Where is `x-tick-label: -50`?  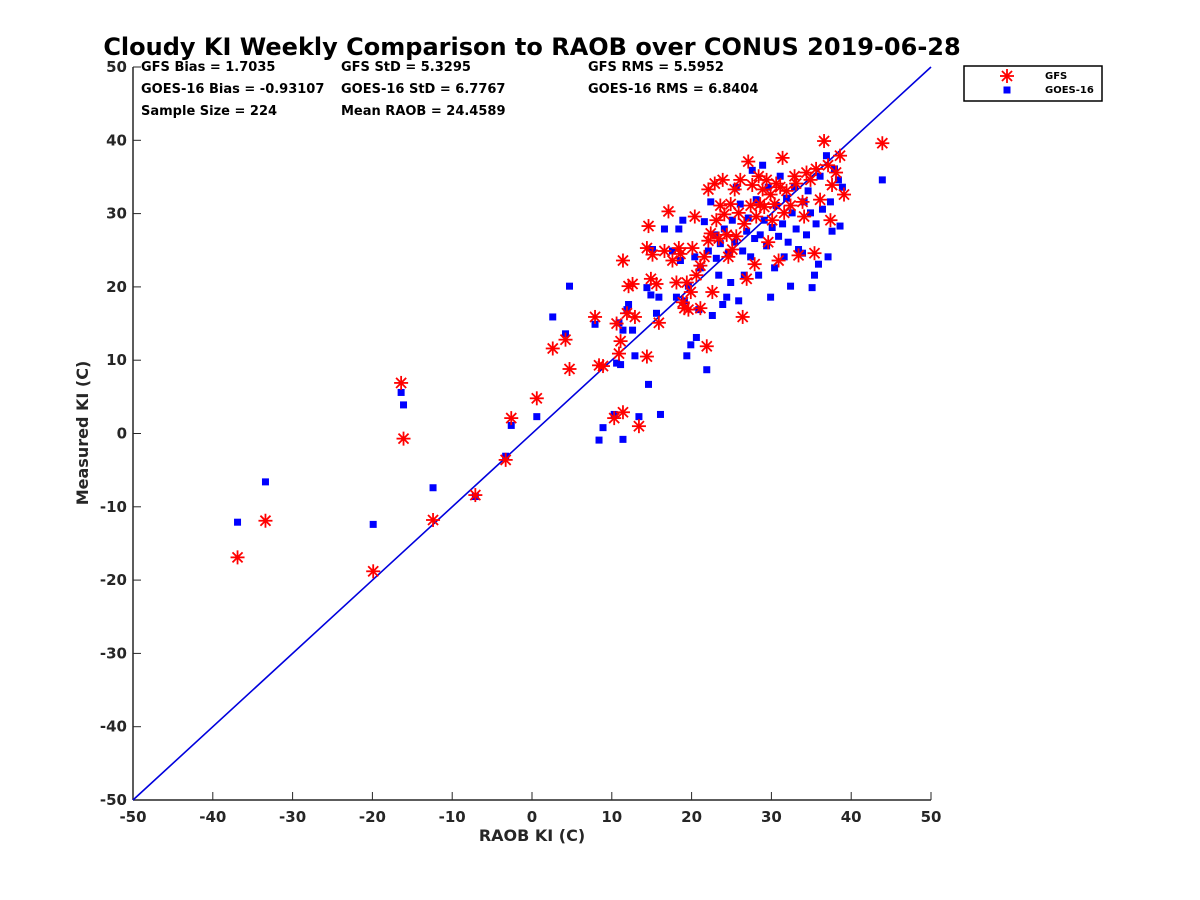 x-tick-label: -50 is located at coordinates (132, 817).